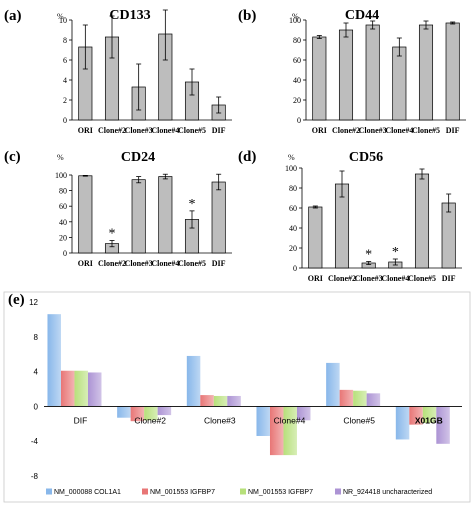  Describe the element at coordinates (395, 278) in the screenshot. I see `x-tick-label-d: Clone#4` at that location.